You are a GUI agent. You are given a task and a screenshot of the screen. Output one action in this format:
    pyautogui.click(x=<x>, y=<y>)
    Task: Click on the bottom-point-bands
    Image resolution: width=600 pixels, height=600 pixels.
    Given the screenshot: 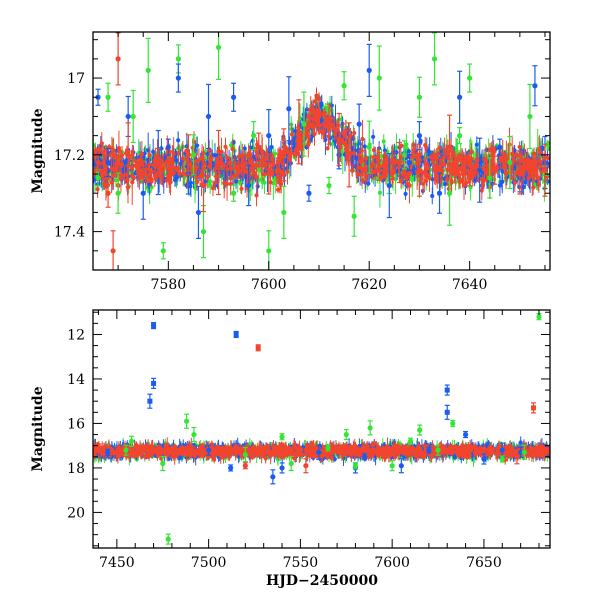 What is the action you would take?
    pyautogui.click(x=321, y=451)
    